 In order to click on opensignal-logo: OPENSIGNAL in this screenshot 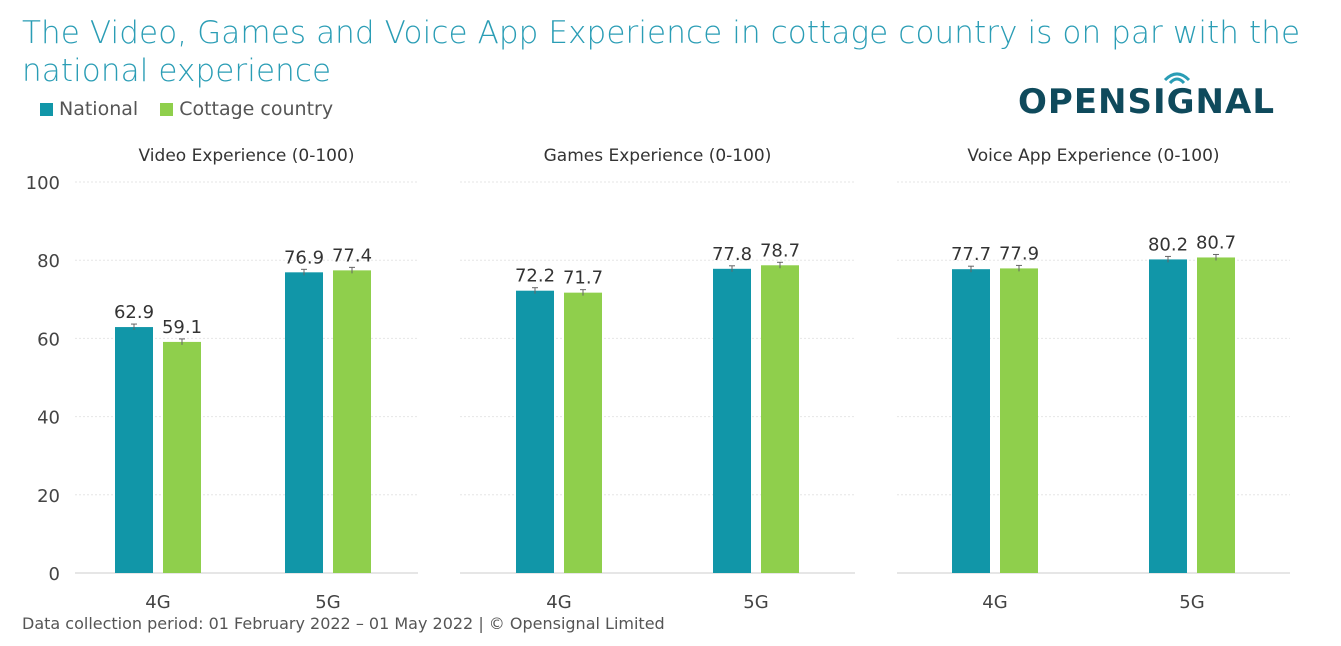, I will do `click(1146, 97)`.